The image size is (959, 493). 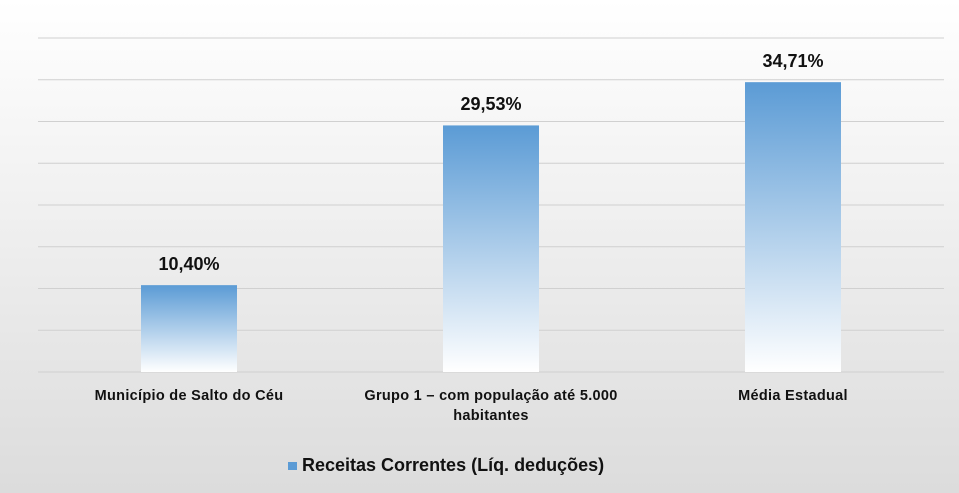 I want to click on data-label: 34,71%, so click(x=792, y=61).